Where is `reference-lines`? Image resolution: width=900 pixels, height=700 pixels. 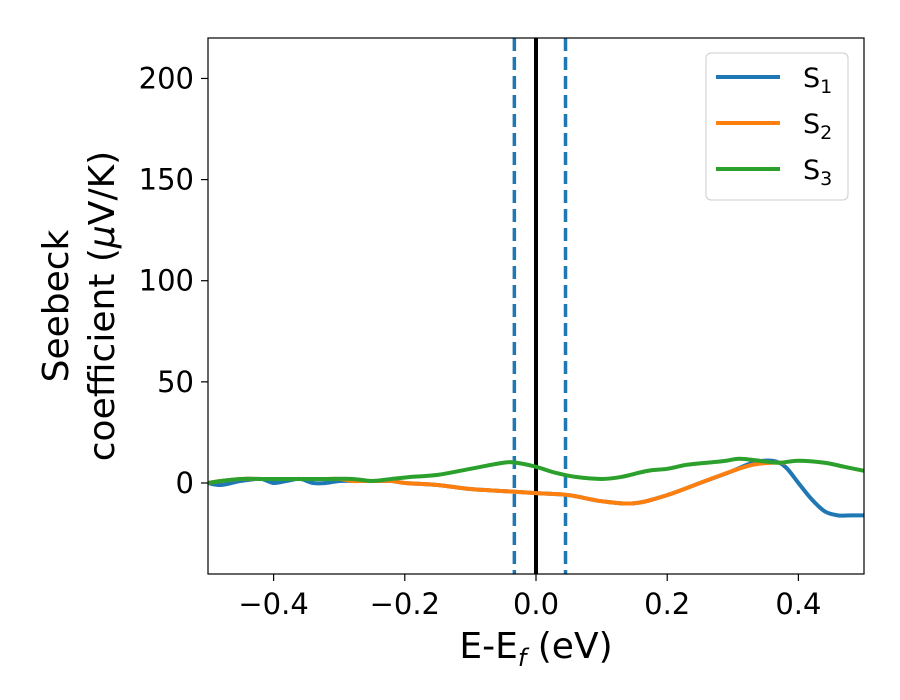
reference-lines is located at coordinates (540, 306).